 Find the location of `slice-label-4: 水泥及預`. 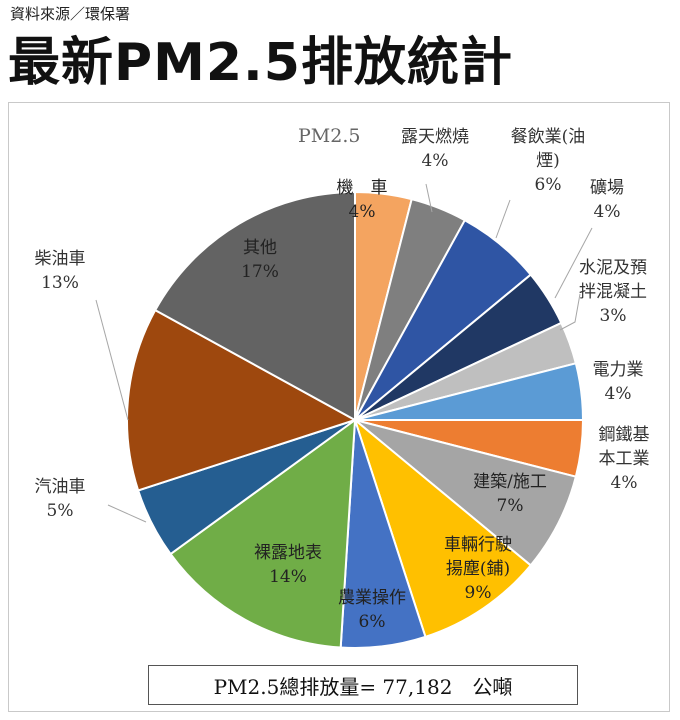

slice-label-4: 水泥及預 is located at coordinates (613, 268).